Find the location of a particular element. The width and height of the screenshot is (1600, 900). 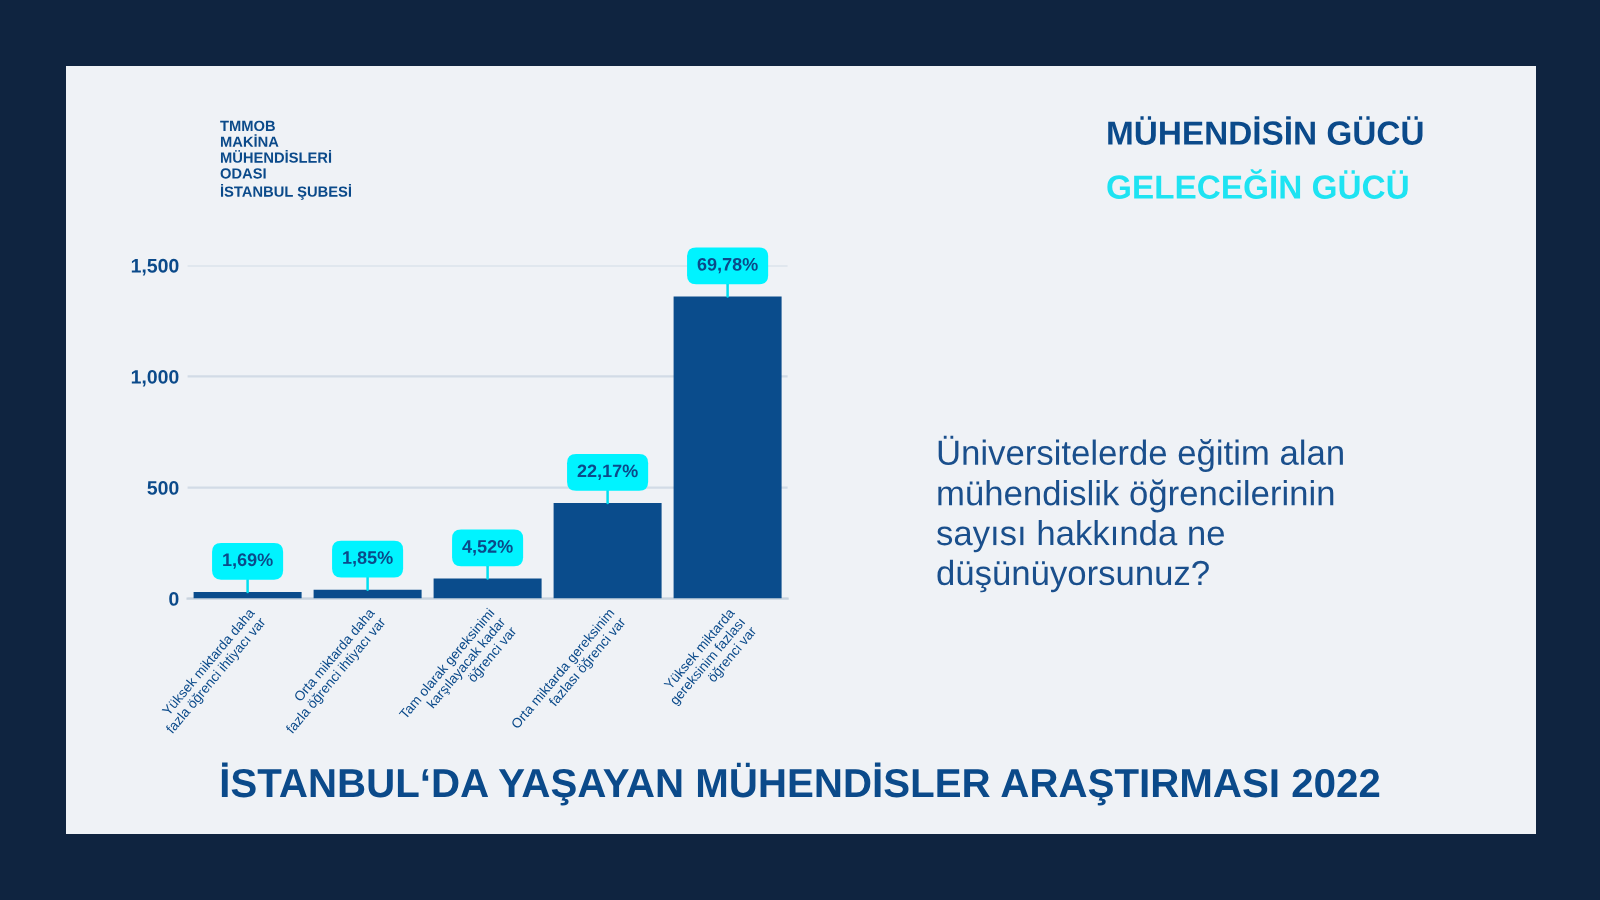

text: MÜHENDİSİN GÜCÜ is located at coordinates (1265, 130).